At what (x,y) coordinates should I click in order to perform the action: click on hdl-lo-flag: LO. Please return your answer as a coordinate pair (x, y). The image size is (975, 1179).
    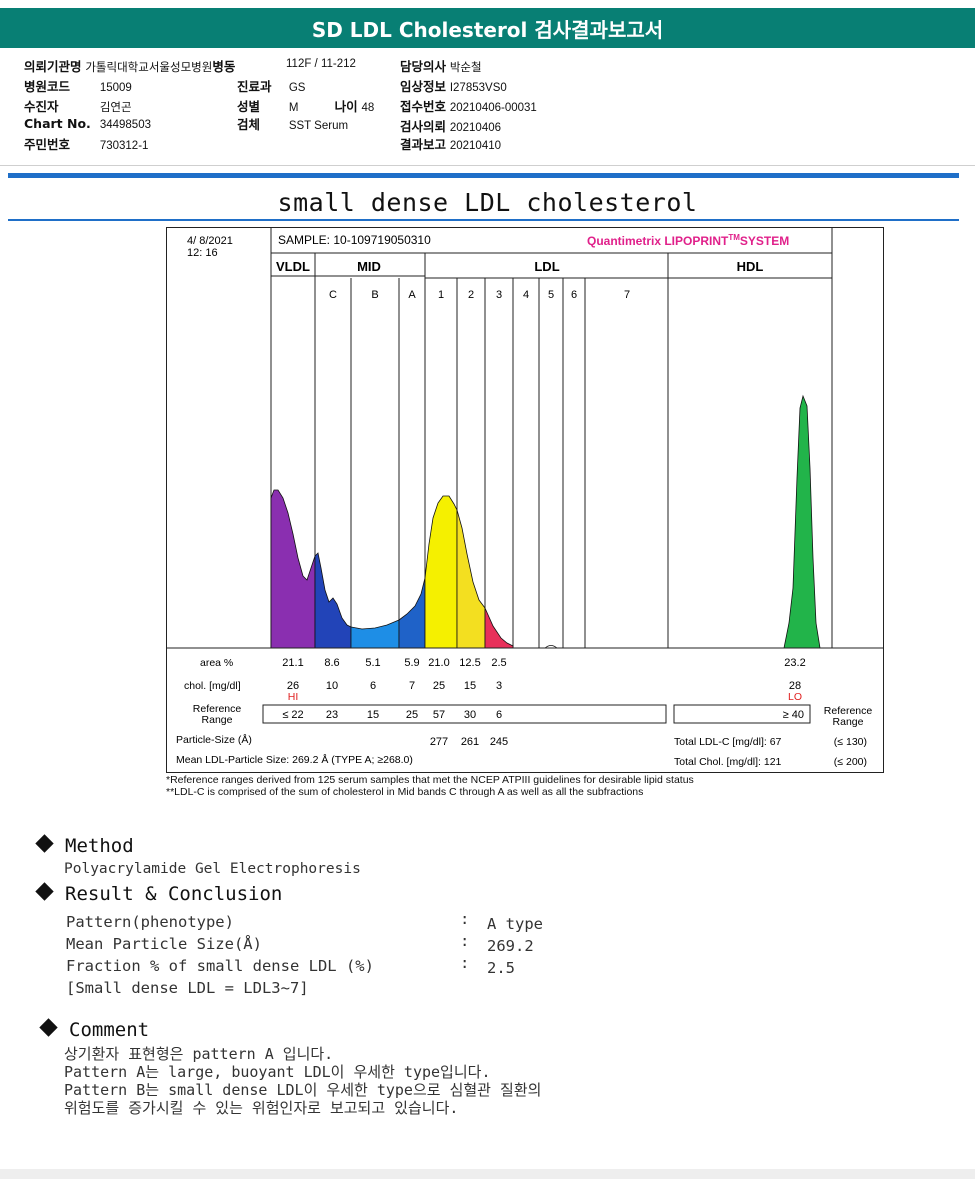
    Looking at the image, I should click on (795, 697).